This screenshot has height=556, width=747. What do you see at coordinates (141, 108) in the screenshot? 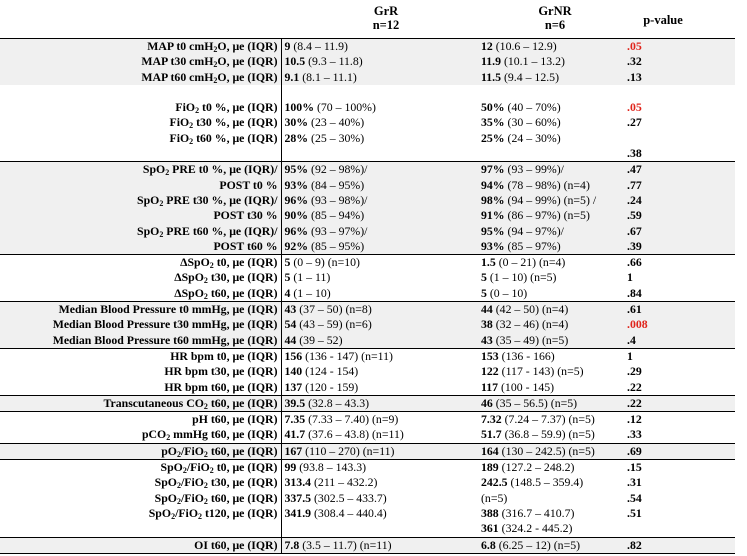
I see `row-label: FiO2 t0 %, μe (IQR)` at bounding box center [141, 108].